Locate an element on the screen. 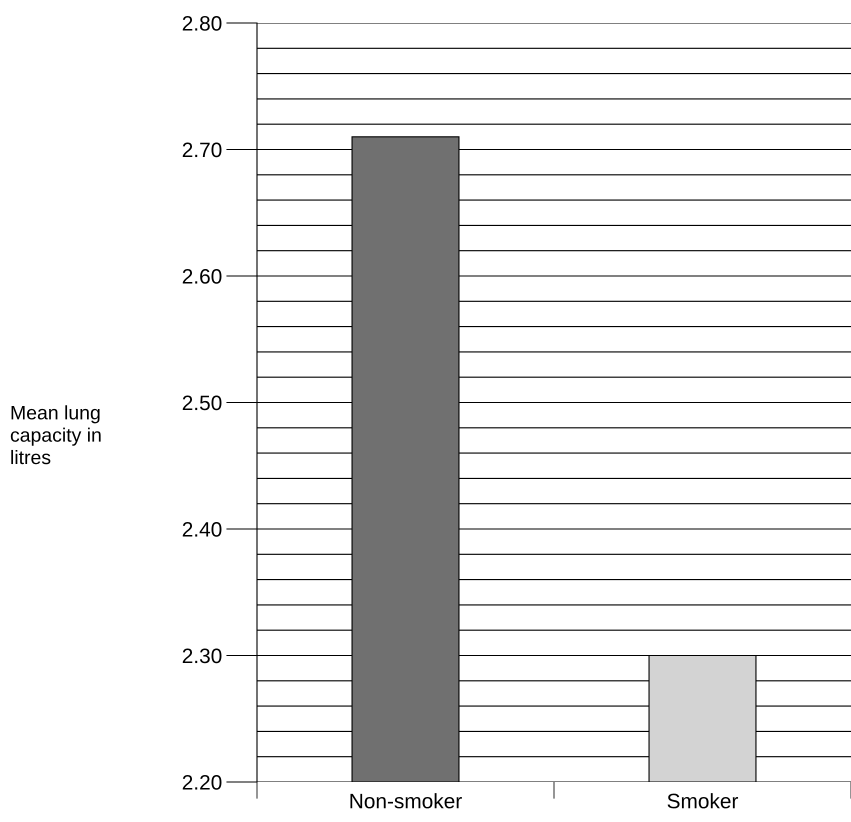 The image size is (851, 822). y-tick-label: 2.30 is located at coordinates (202, 656).